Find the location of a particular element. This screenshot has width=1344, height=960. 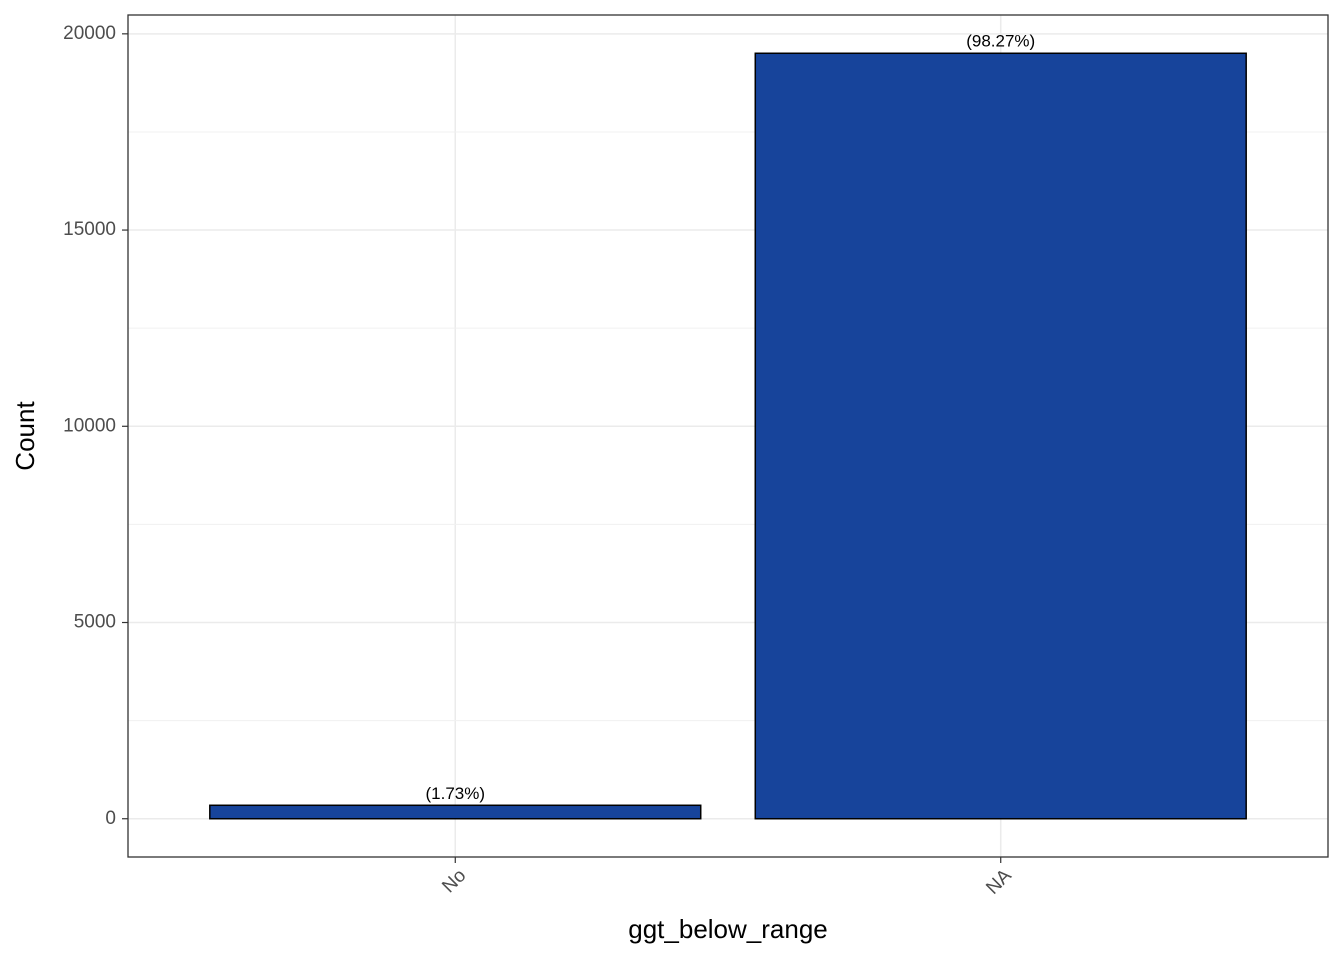

y-tick-label: 0 is located at coordinates (110, 818).